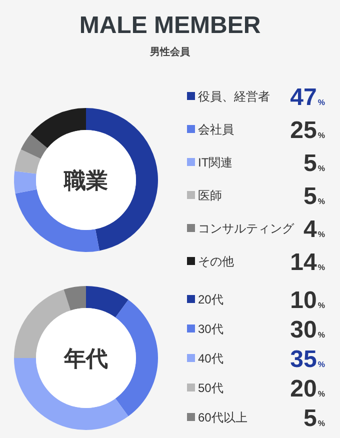  I want to click on legend-label: 医師, so click(210, 195).